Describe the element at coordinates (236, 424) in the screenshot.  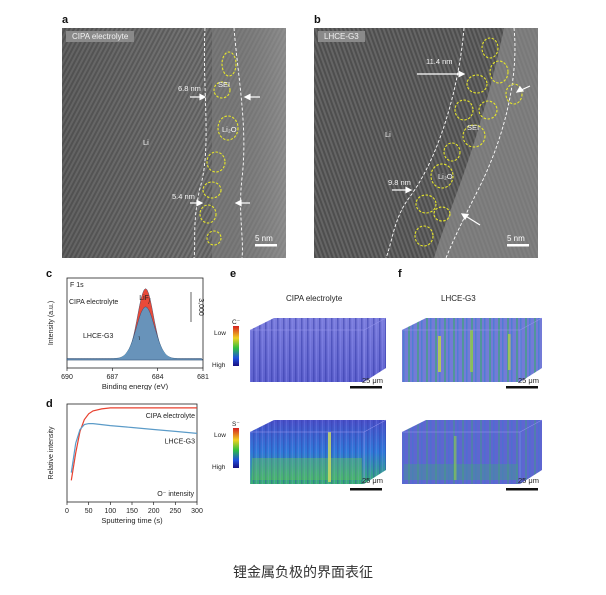
I see `row2-ion-label: S⁻` at that location.